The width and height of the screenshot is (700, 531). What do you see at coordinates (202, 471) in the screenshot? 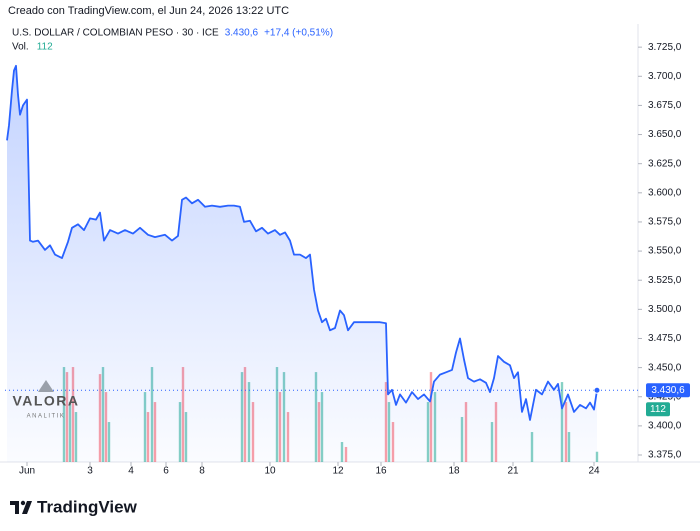
I see `x-tick-label: 8` at bounding box center [202, 471].